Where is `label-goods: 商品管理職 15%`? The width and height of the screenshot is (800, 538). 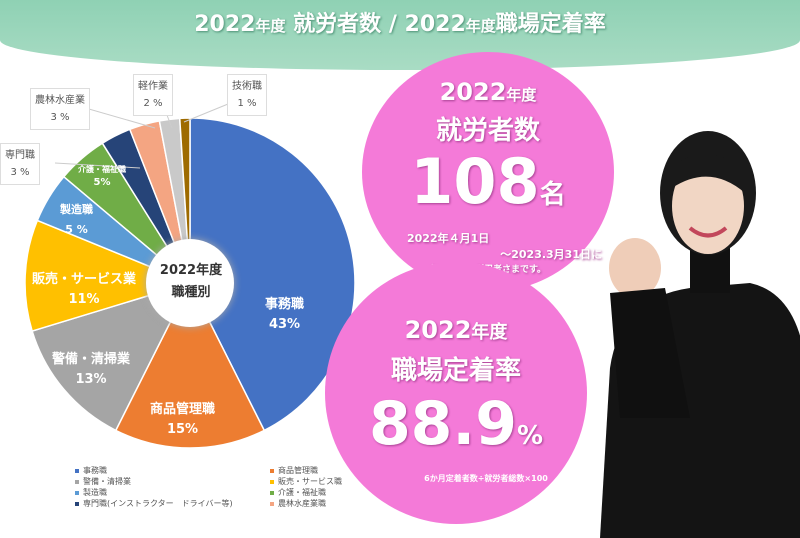 label-goods: 商品管理職 15% is located at coordinates (183, 419).